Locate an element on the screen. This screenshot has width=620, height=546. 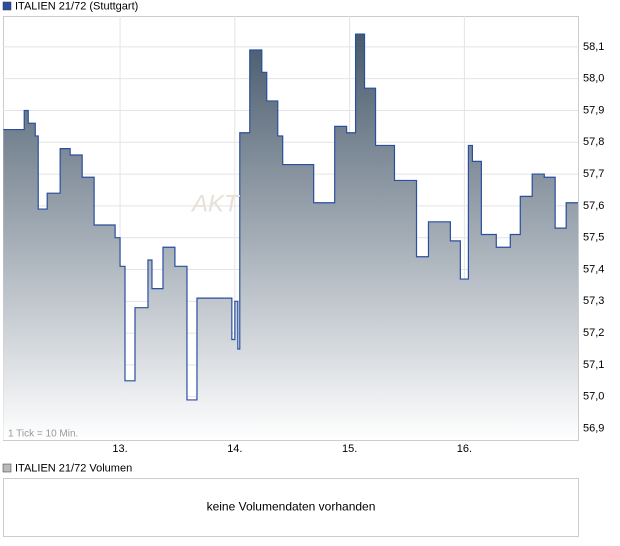
y-tick-label: 58,0 is located at coordinates (593, 79).